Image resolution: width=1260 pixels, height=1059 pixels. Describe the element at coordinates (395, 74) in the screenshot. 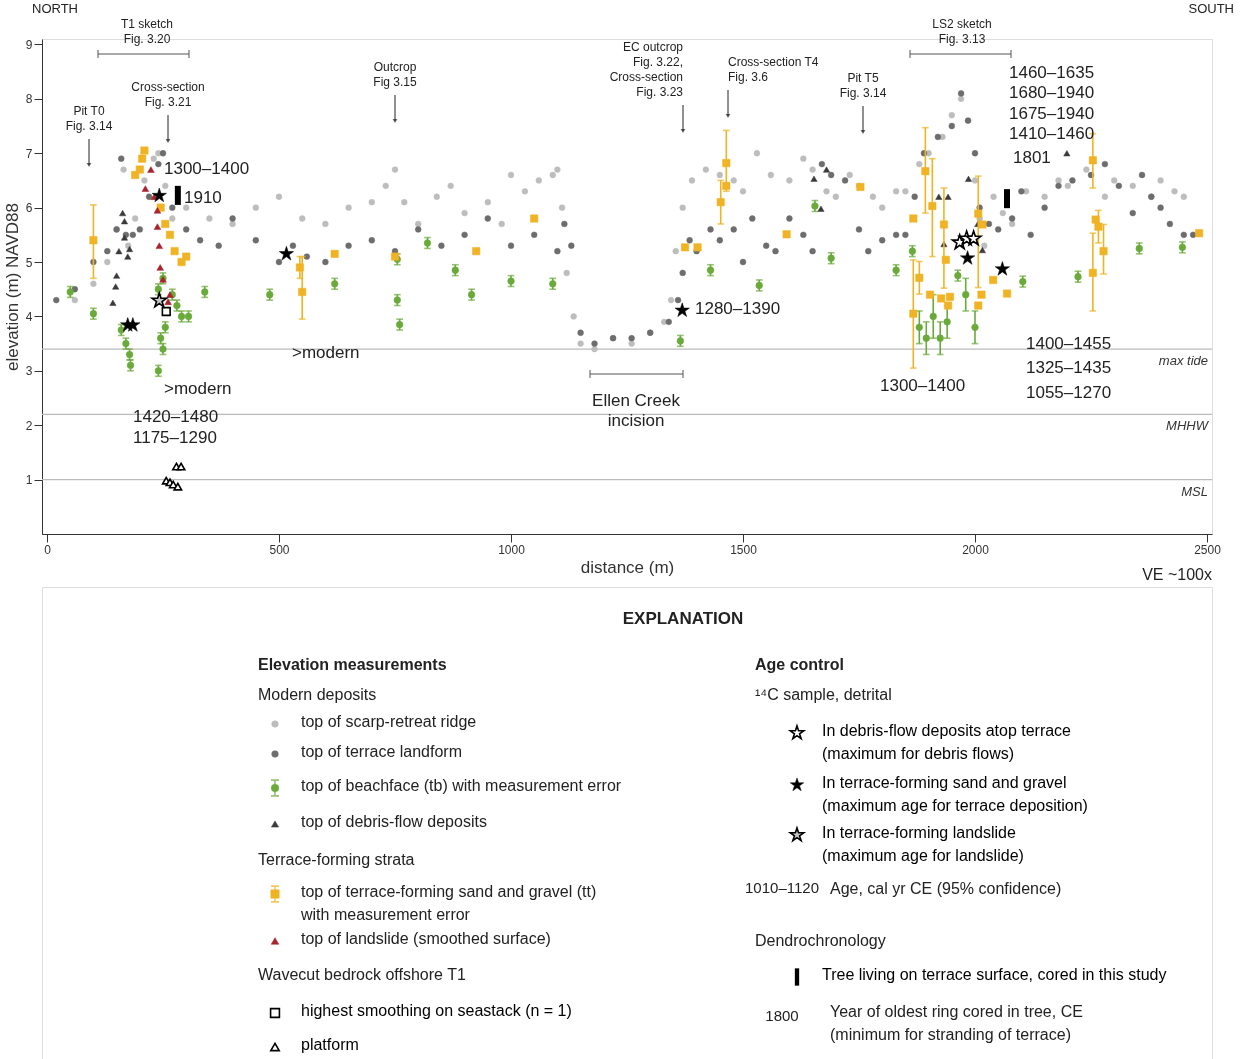

I see `annotation: Outcrop Fig 3.15` at that location.